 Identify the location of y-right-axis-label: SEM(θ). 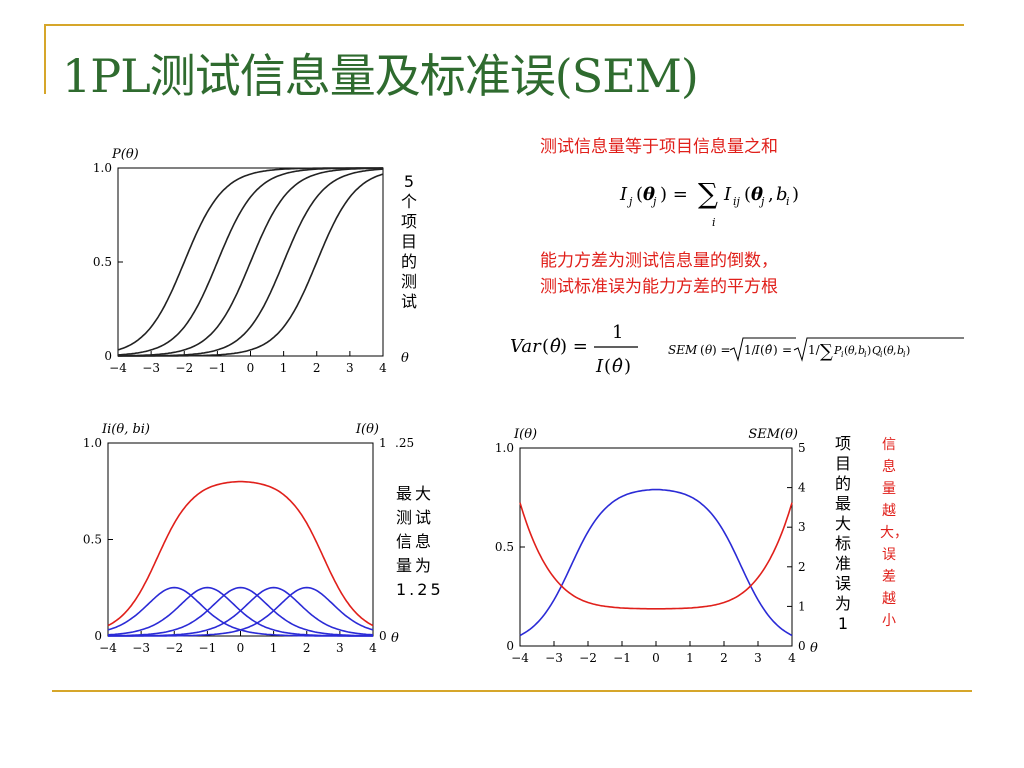
(773, 434).